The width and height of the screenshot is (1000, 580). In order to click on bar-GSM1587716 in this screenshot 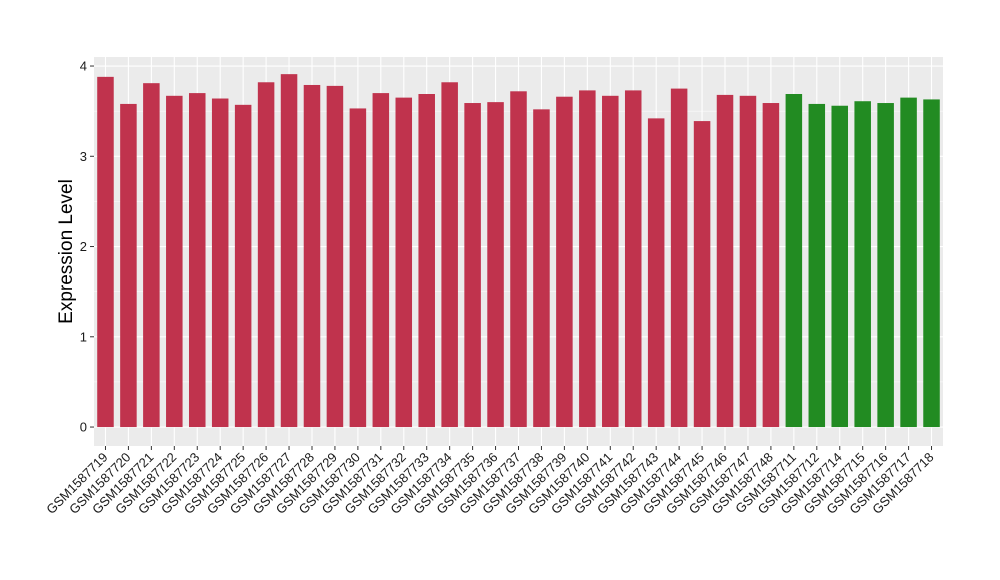, I will do `click(885, 265)`.